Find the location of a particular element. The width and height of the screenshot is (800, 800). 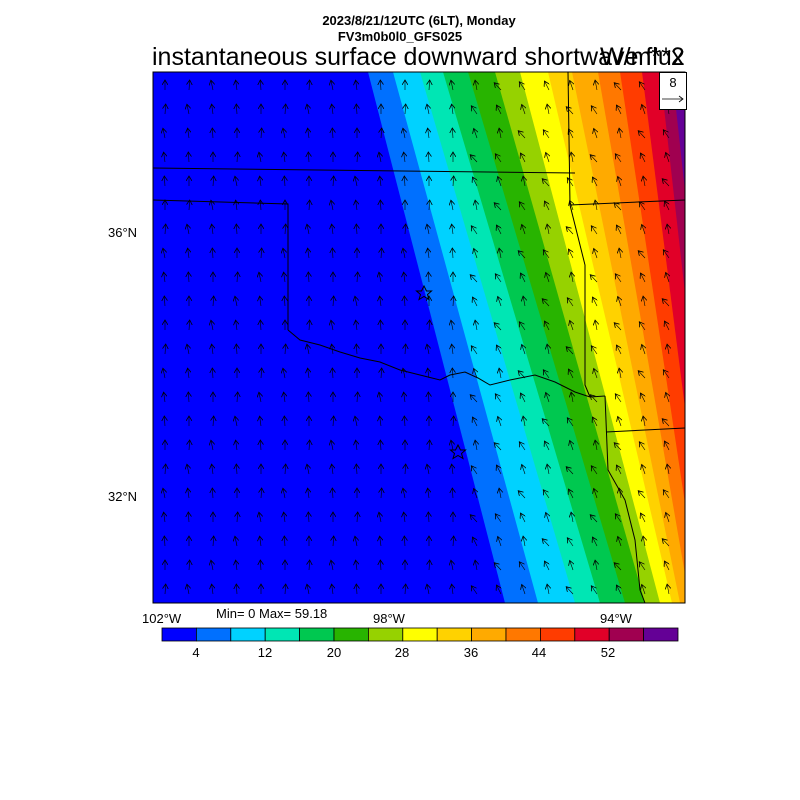

city-markers is located at coordinates (441, 372).